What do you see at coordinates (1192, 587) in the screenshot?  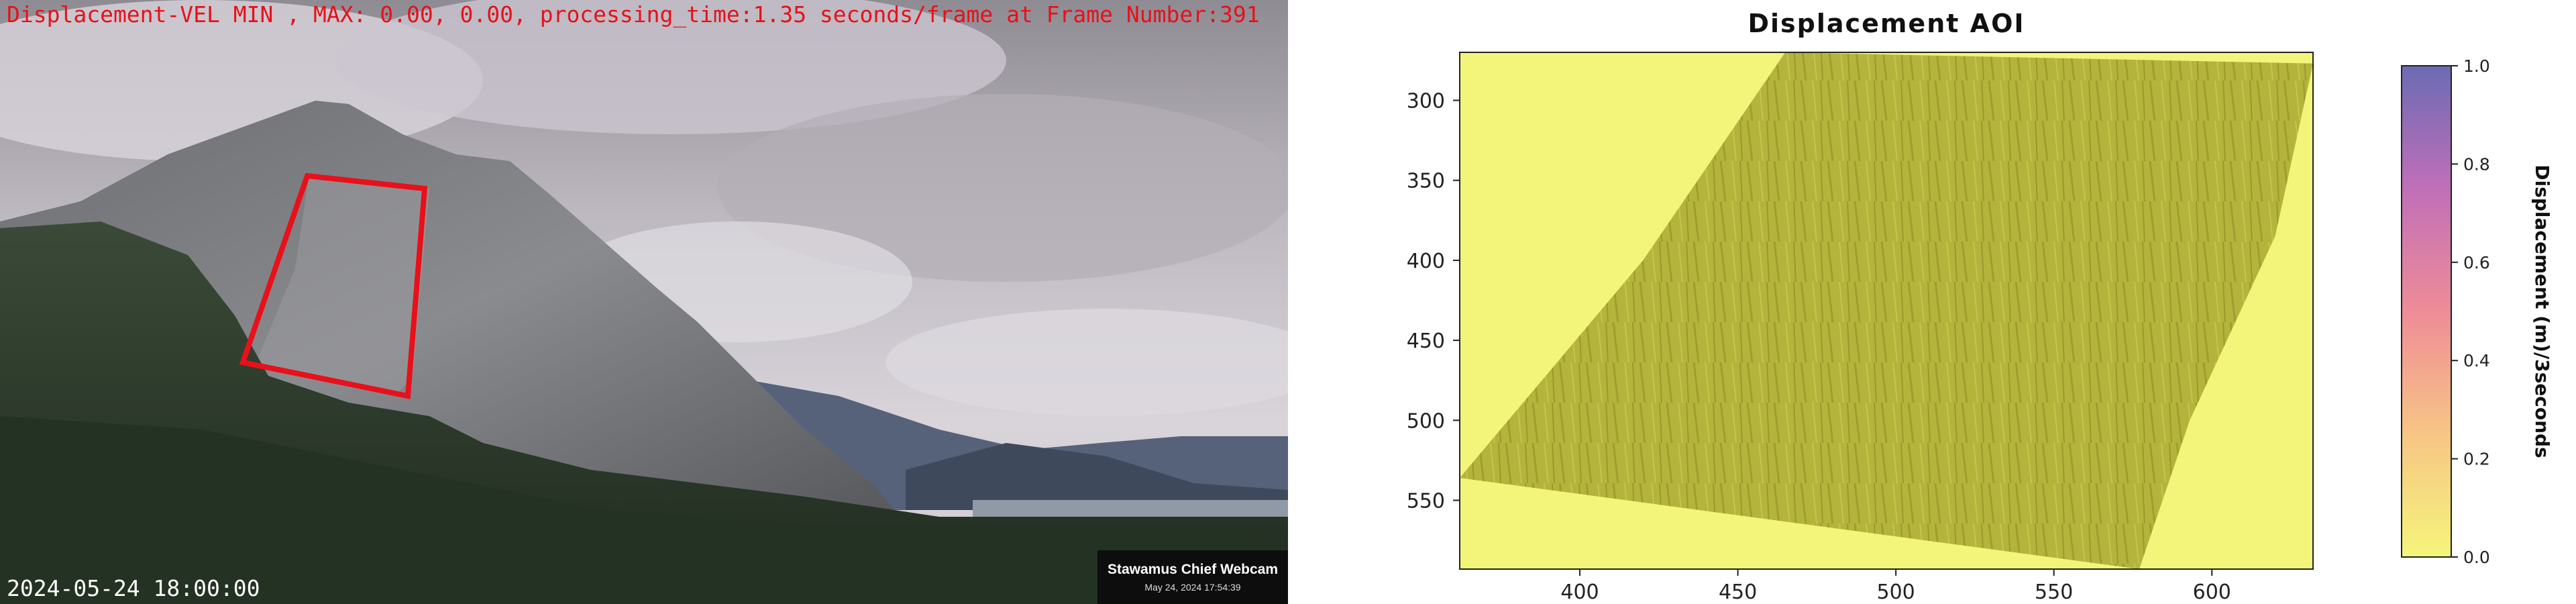 I see `camera-date: May 24, 2024 17:54:39` at bounding box center [1192, 587].